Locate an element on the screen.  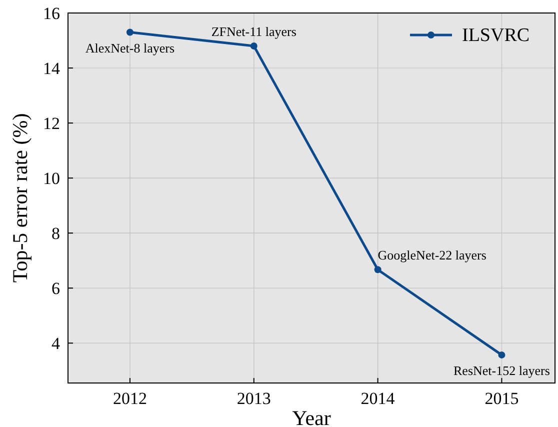
x-tick-label: 2013 is located at coordinates (253, 398).